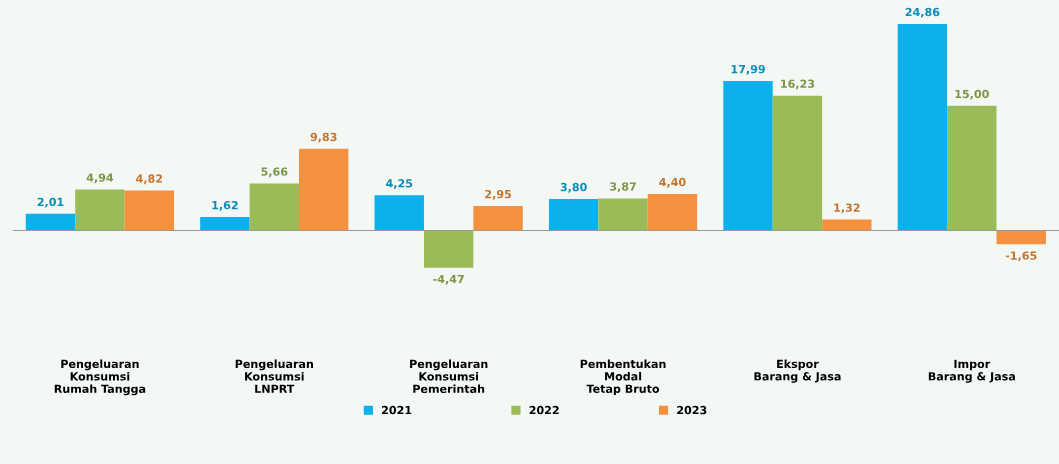 The height and width of the screenshot is (464, 1059). Describe the element at coordinates (922, 12) in the screenshot. I see `data-label: 24,86` at that location.